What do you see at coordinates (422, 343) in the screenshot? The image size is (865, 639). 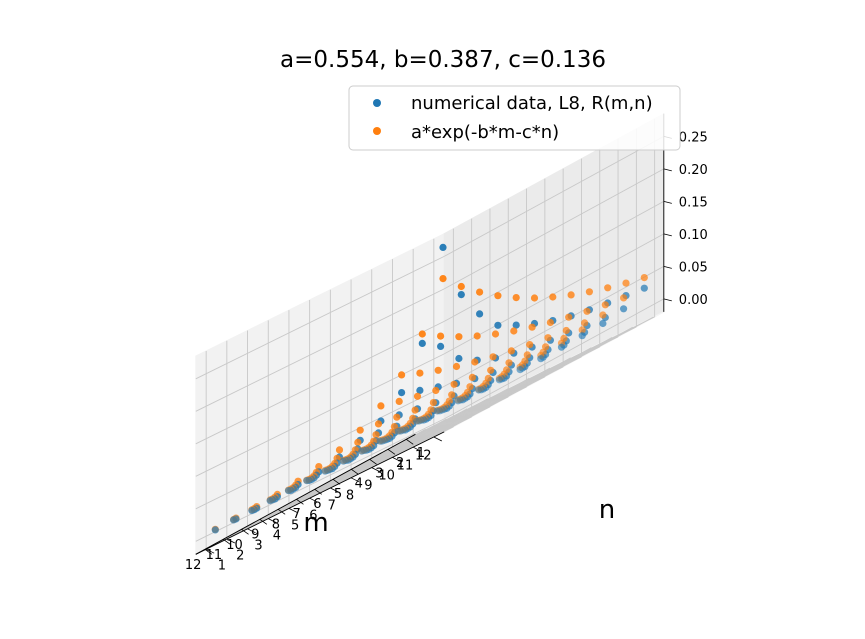 I see `data-point-s1-m2-n1` at bounding box center [422, 343].